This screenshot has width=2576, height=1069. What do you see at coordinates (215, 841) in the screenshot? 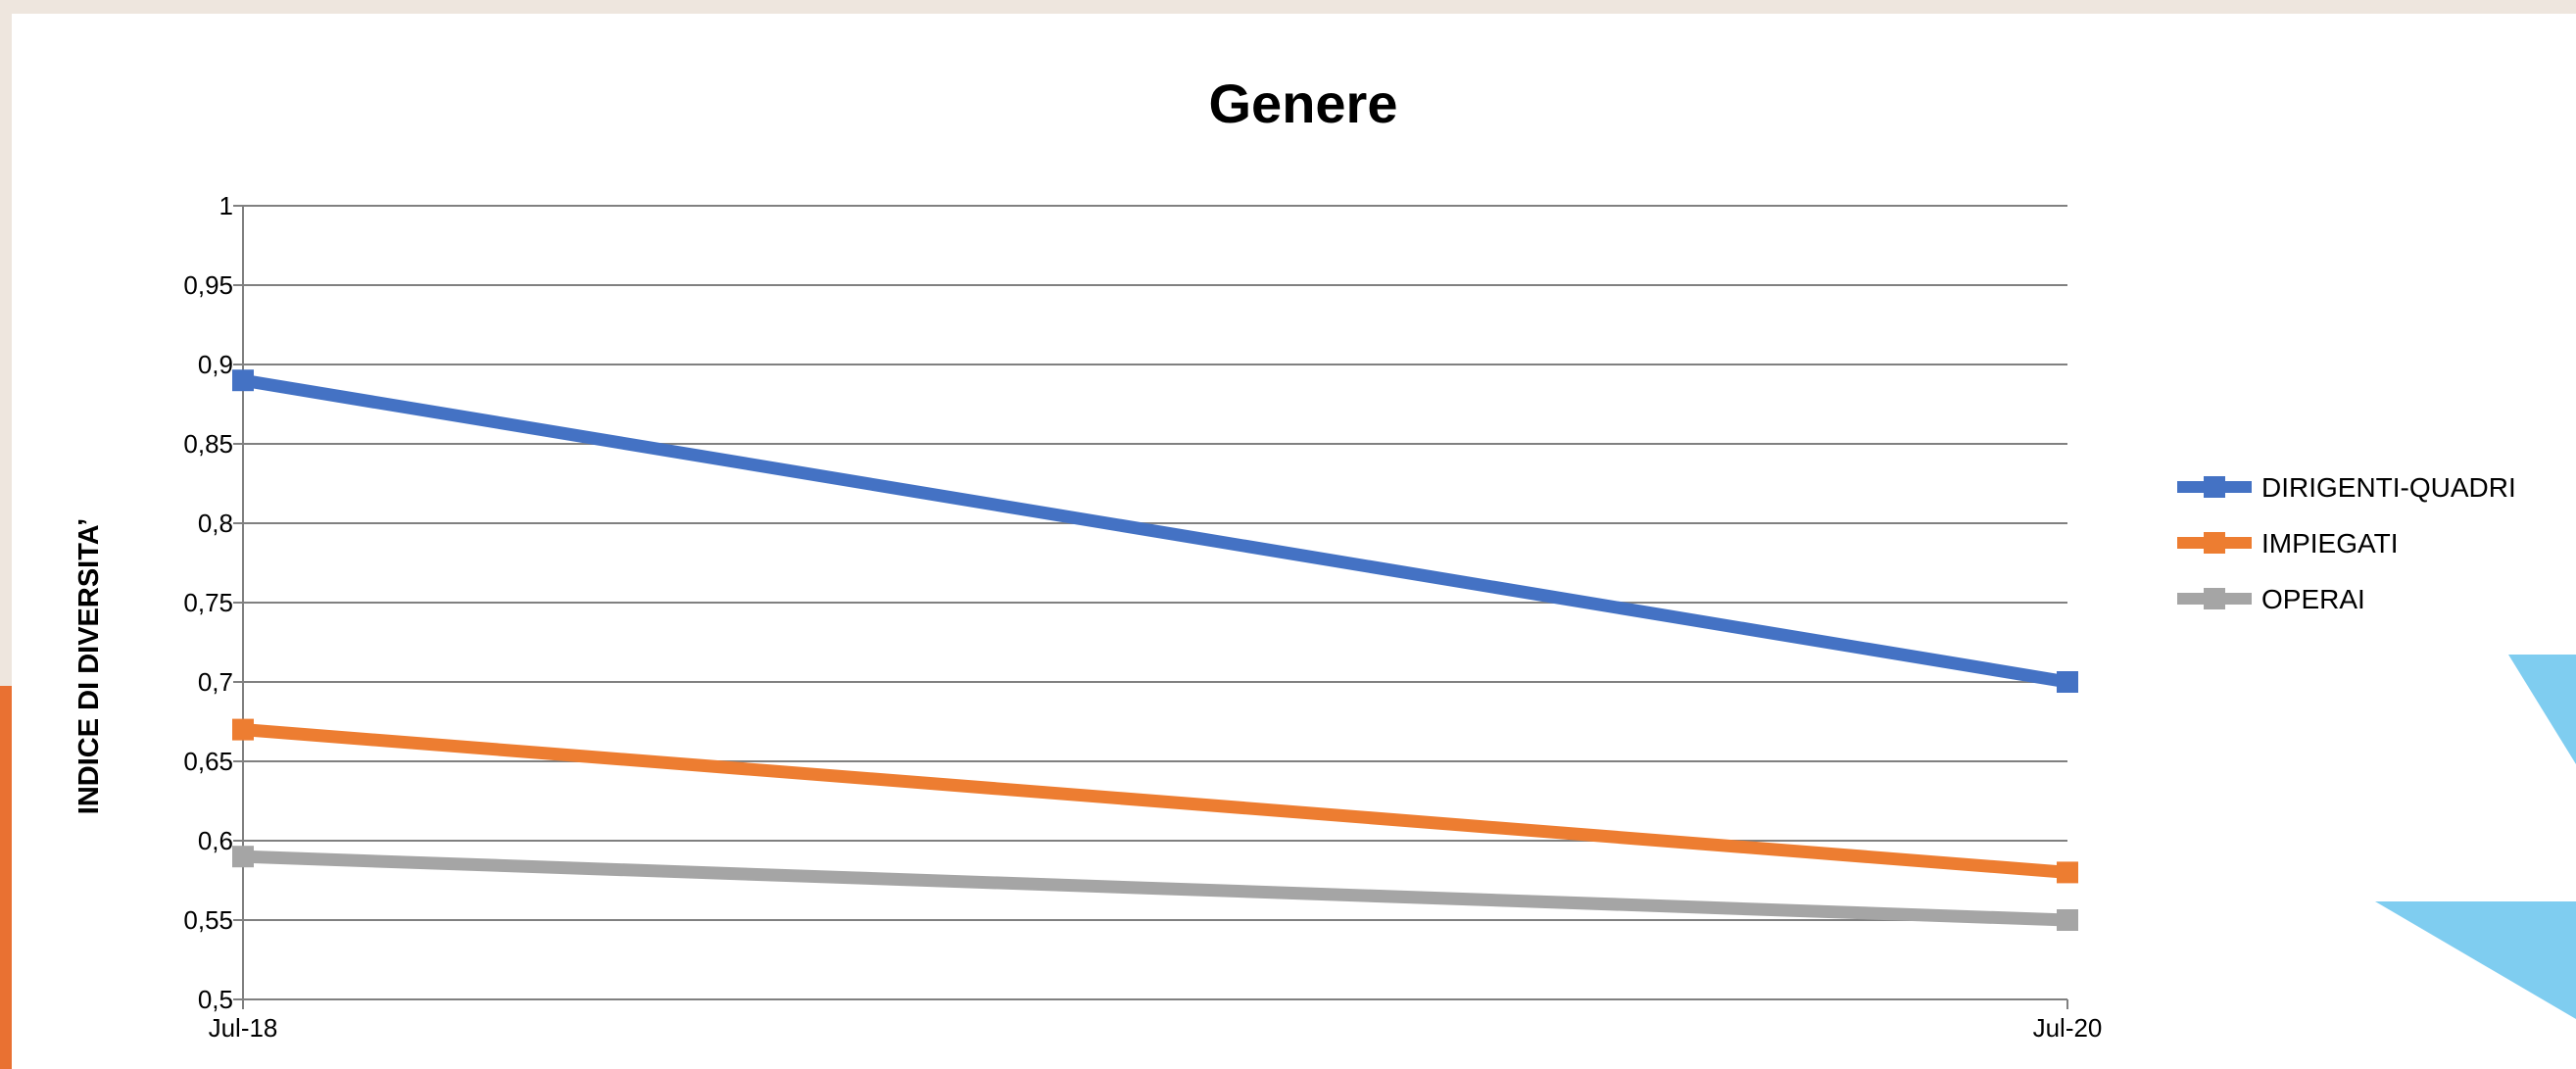
I see `y-tick-label: 0,6` at bounding box center [215, 841].